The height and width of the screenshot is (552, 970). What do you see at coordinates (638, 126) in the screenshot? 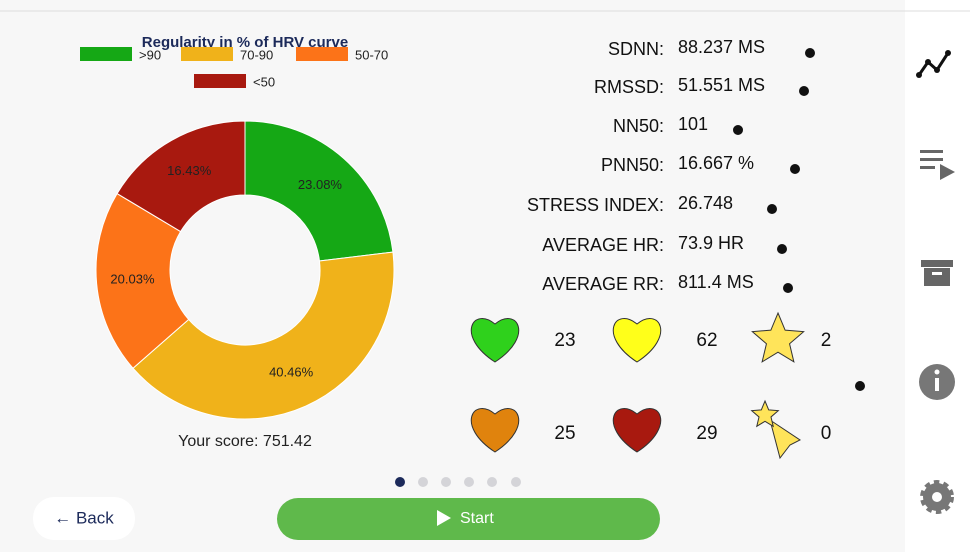
I see `stat-label: NN50:` at bounding box center [638, 126].